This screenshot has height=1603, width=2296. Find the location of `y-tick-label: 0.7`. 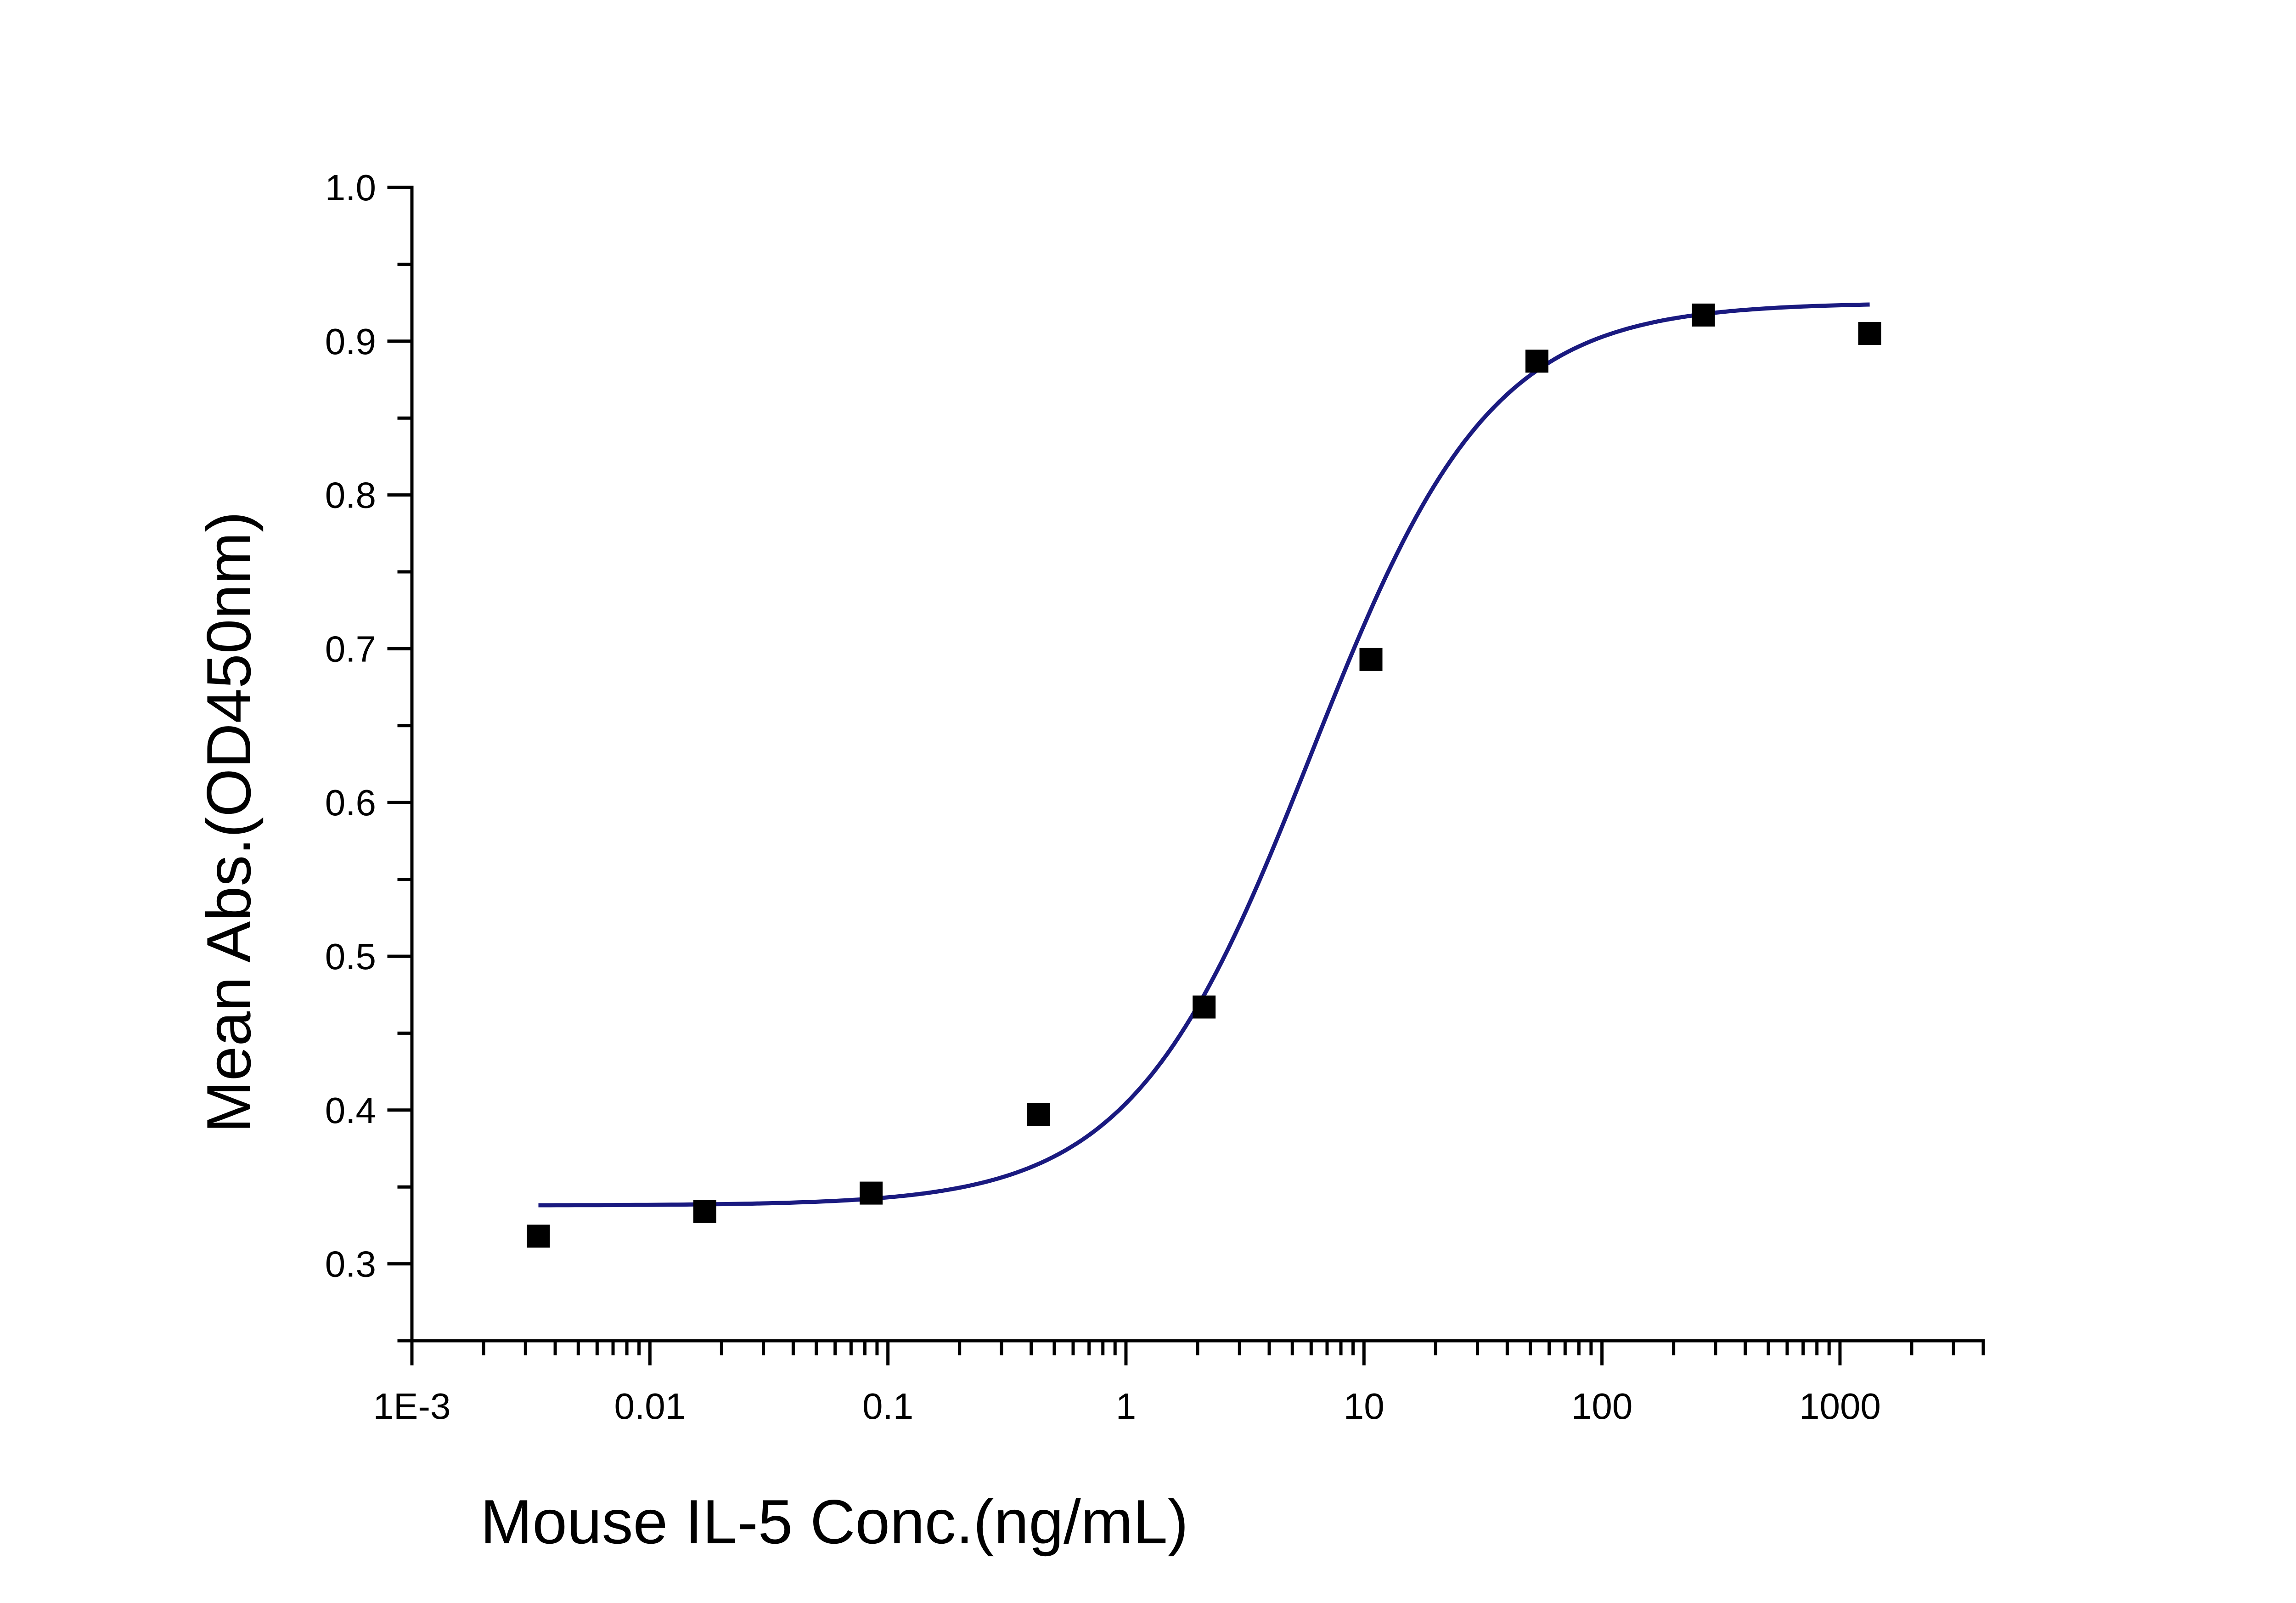

y-tick-label: 0.7 is located at coordinates (350, 648).